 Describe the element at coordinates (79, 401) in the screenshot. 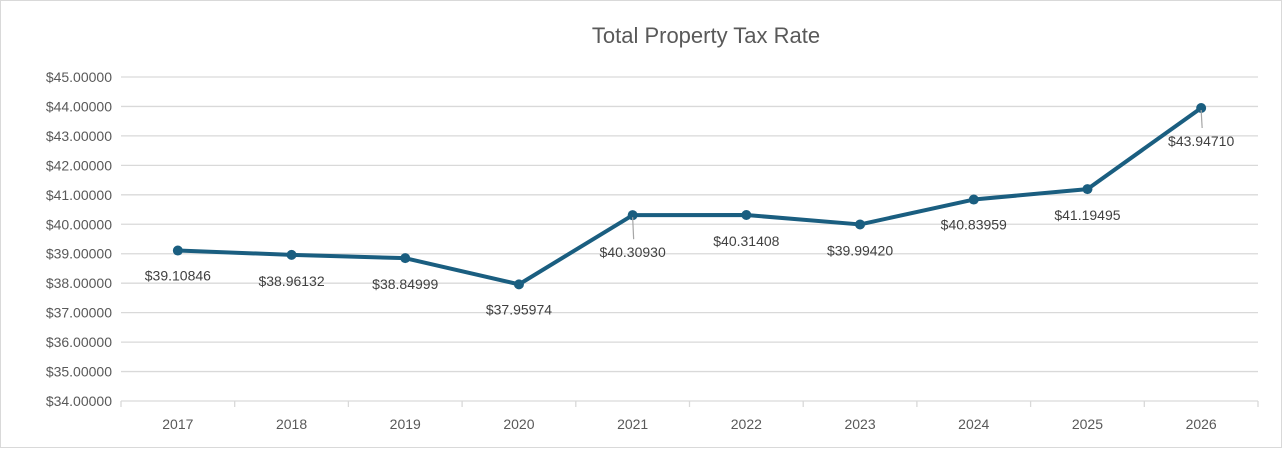

I see `y-tick-label: $34.00000` at that location.